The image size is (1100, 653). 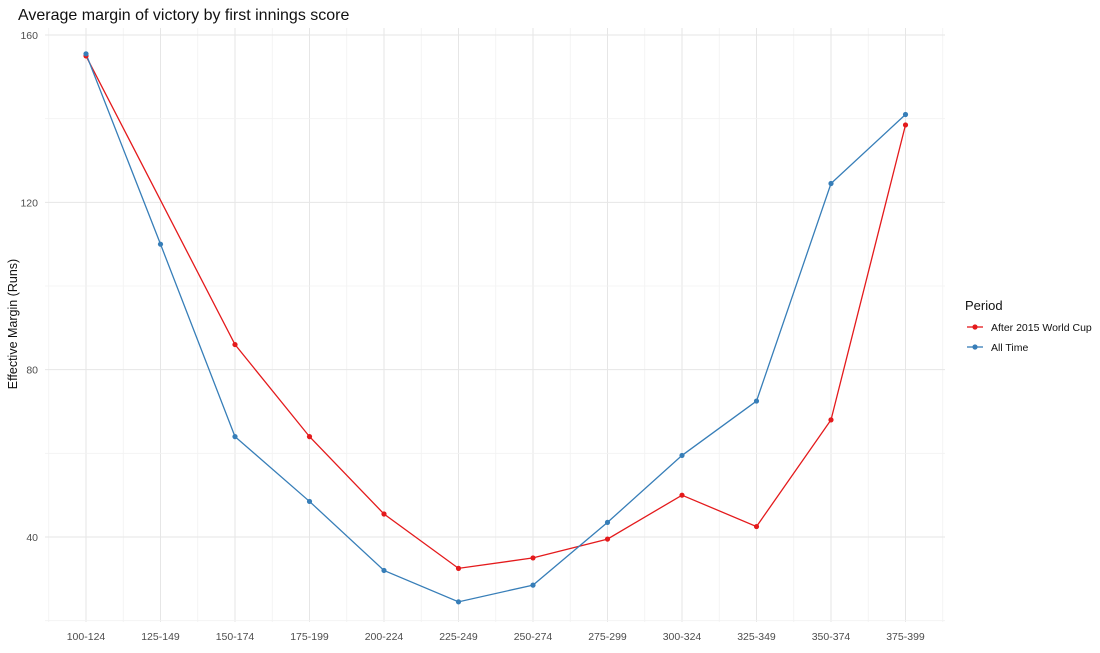 I want to click on x-tick-label: 225-249, so click(x=458, y=637).